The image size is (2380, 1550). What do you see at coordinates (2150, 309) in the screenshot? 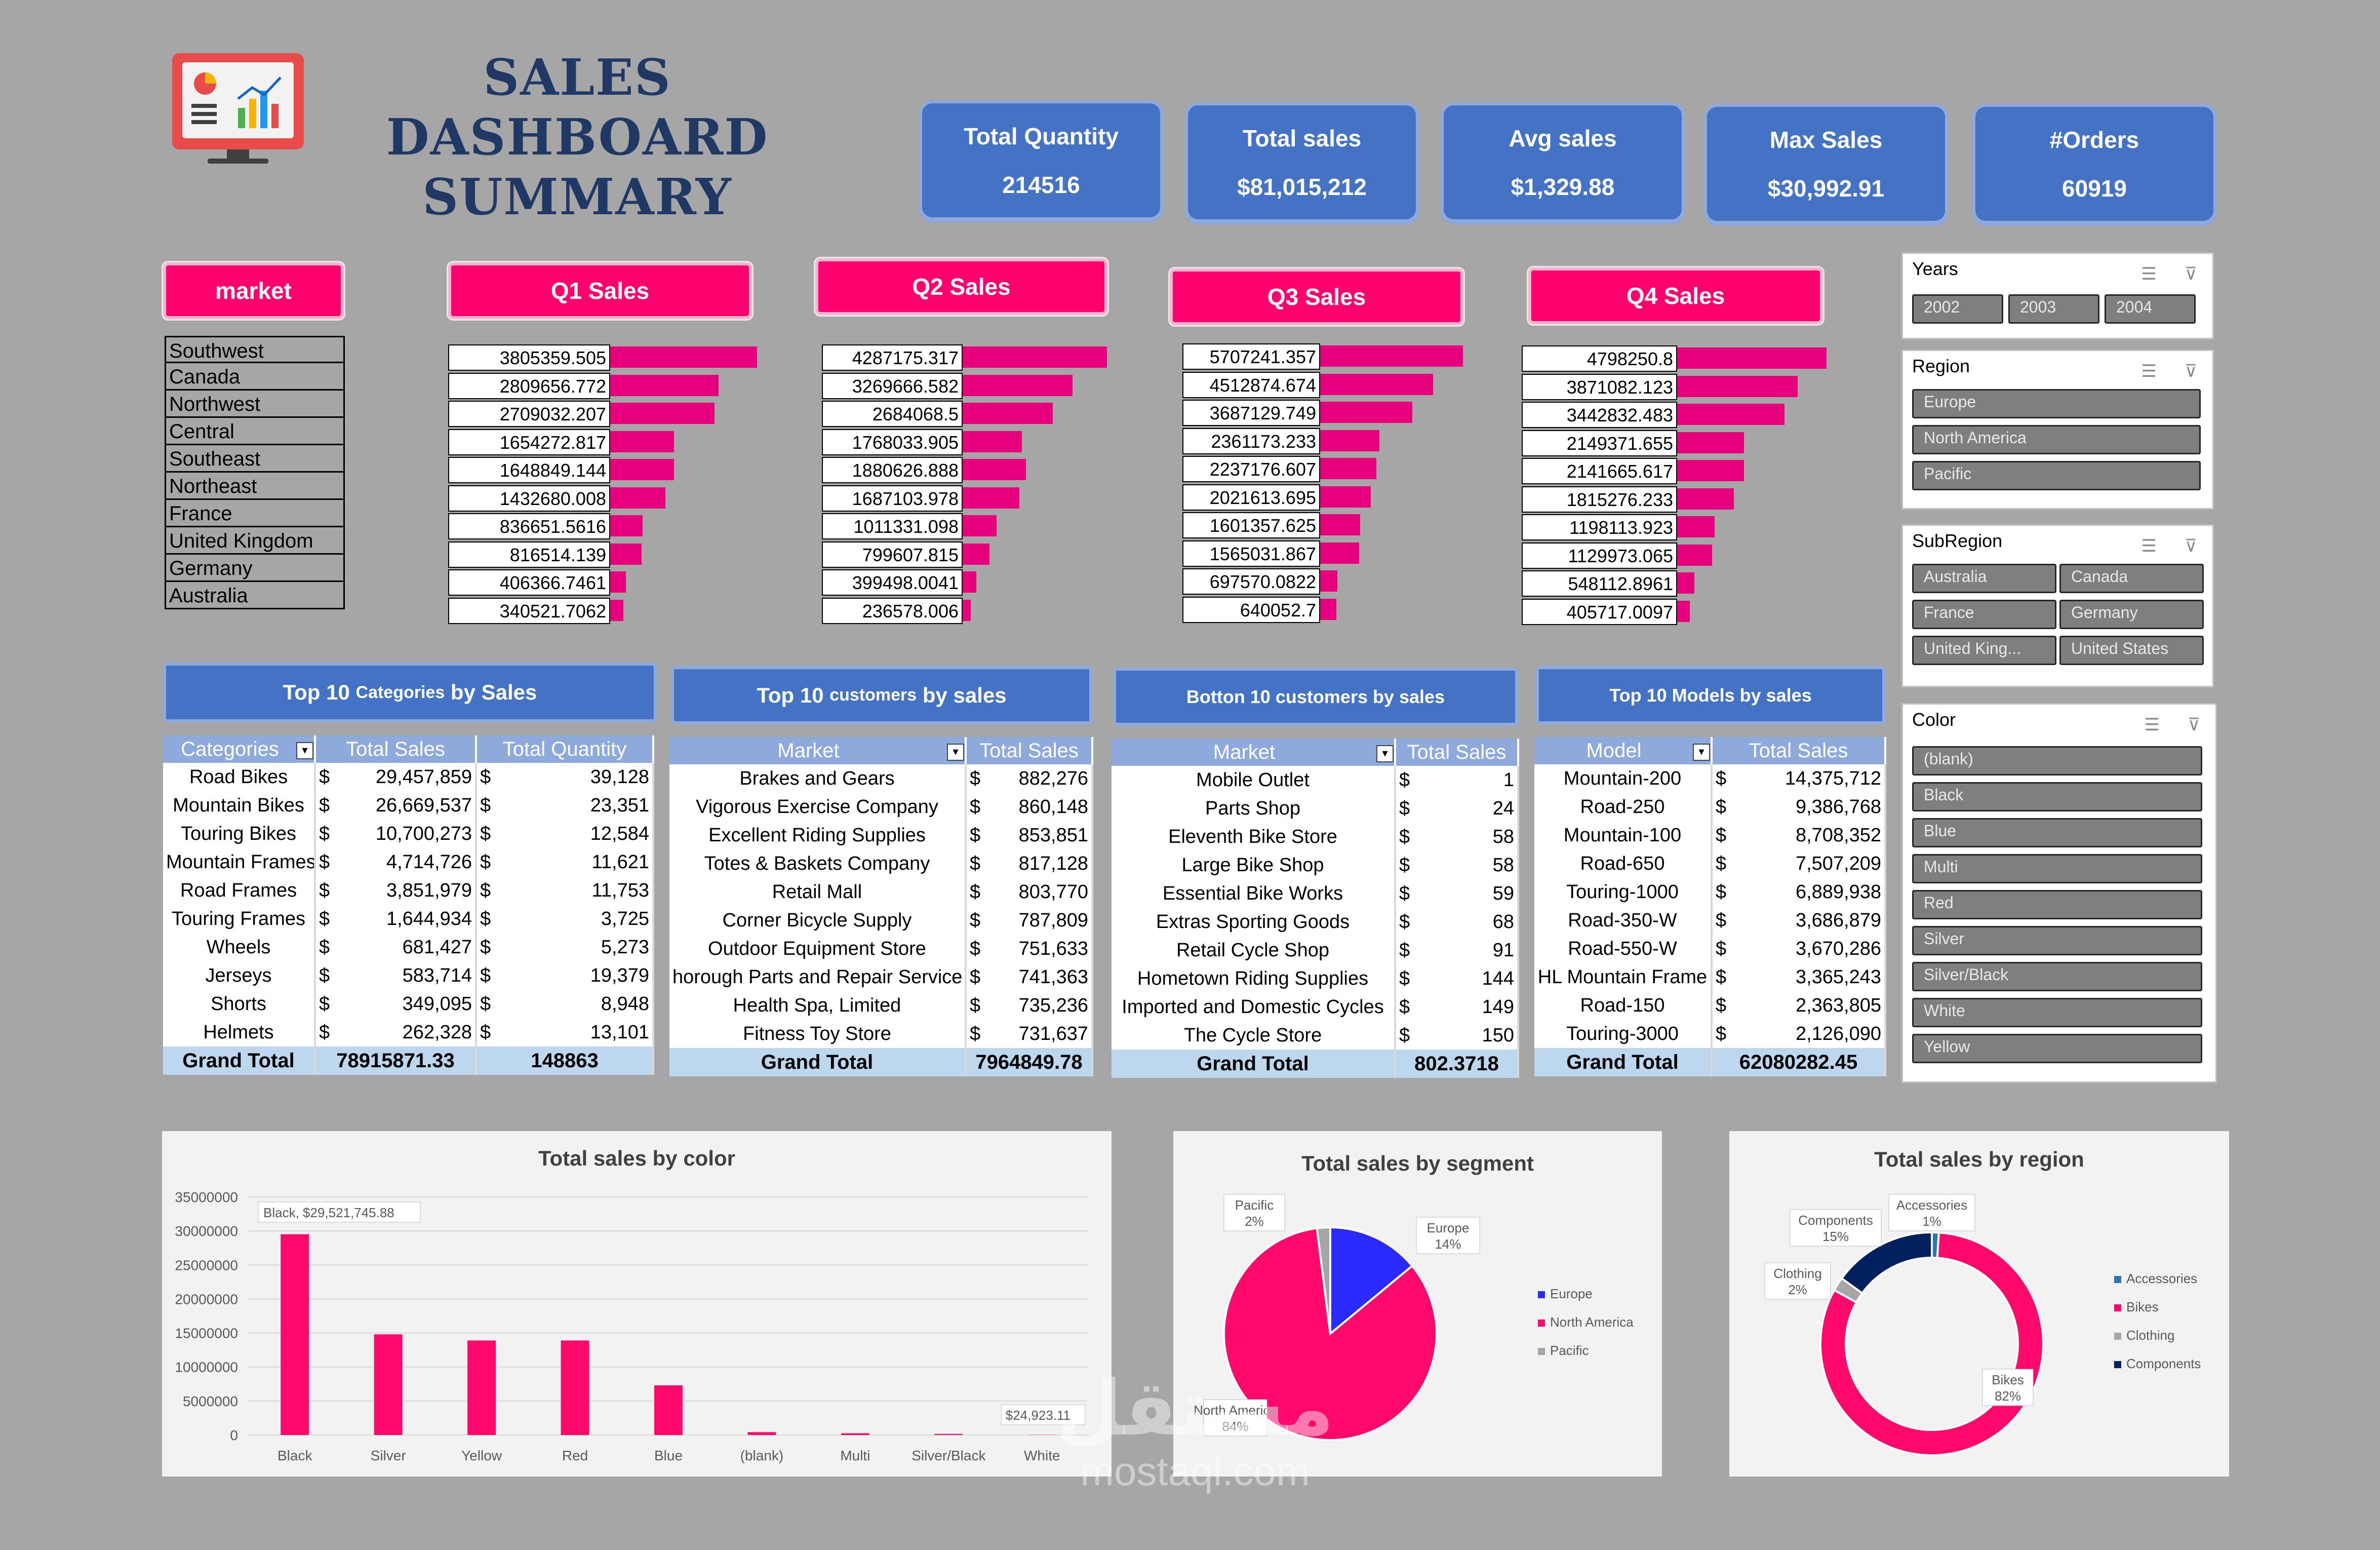
I see `slicer-item: 2004` at bounding box center [2150, 309].